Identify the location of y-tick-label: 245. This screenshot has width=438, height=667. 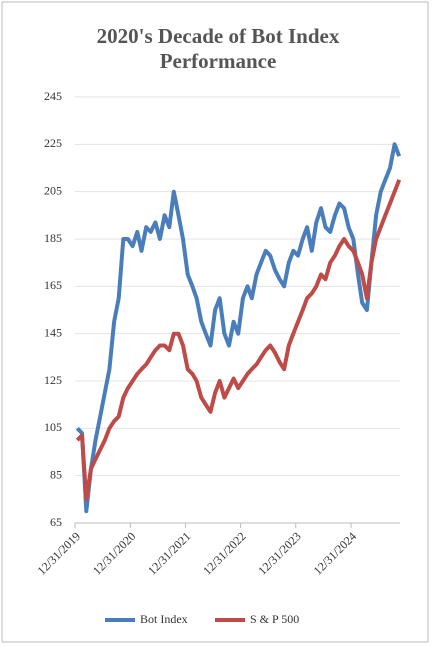
(53, 96).